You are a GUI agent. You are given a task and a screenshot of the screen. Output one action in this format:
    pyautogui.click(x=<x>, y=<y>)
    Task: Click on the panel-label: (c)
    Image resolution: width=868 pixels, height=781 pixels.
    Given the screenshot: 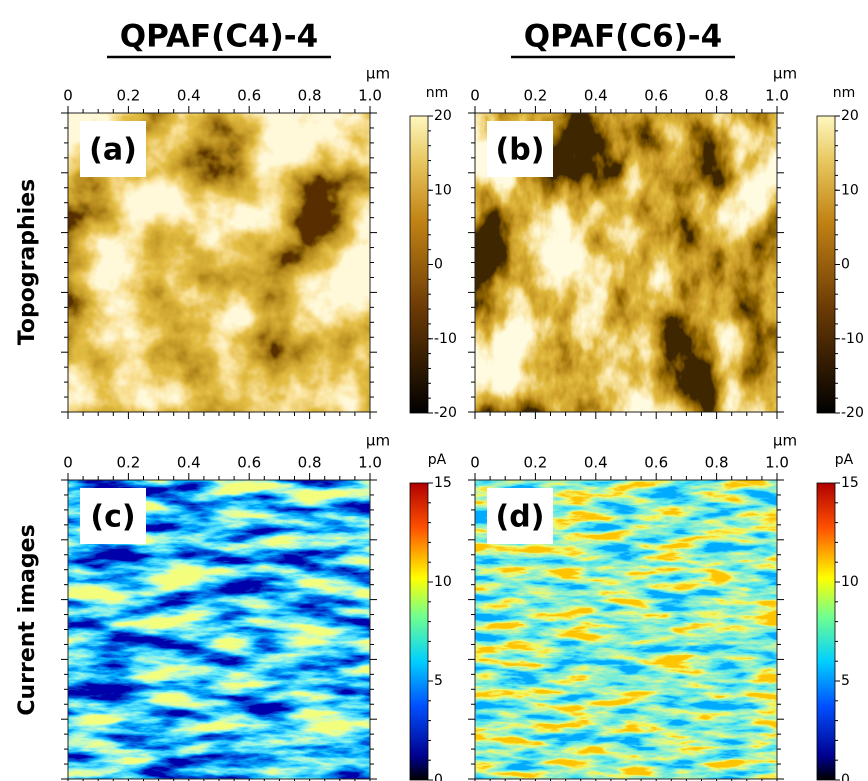 What is the action you would take?
    pyautogui.click(x=112, y=517)
    